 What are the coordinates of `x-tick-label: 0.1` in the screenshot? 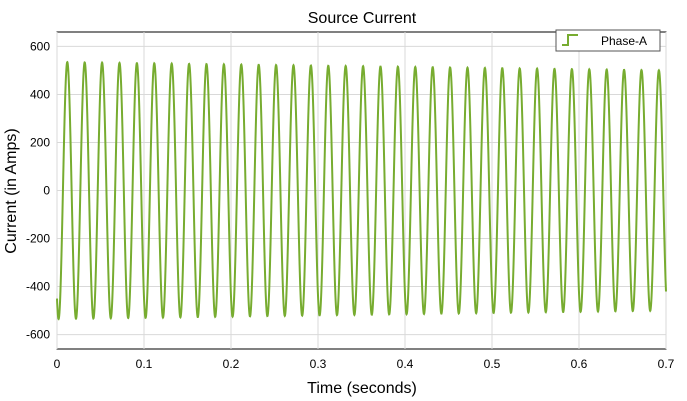 It's located at (144, 364).